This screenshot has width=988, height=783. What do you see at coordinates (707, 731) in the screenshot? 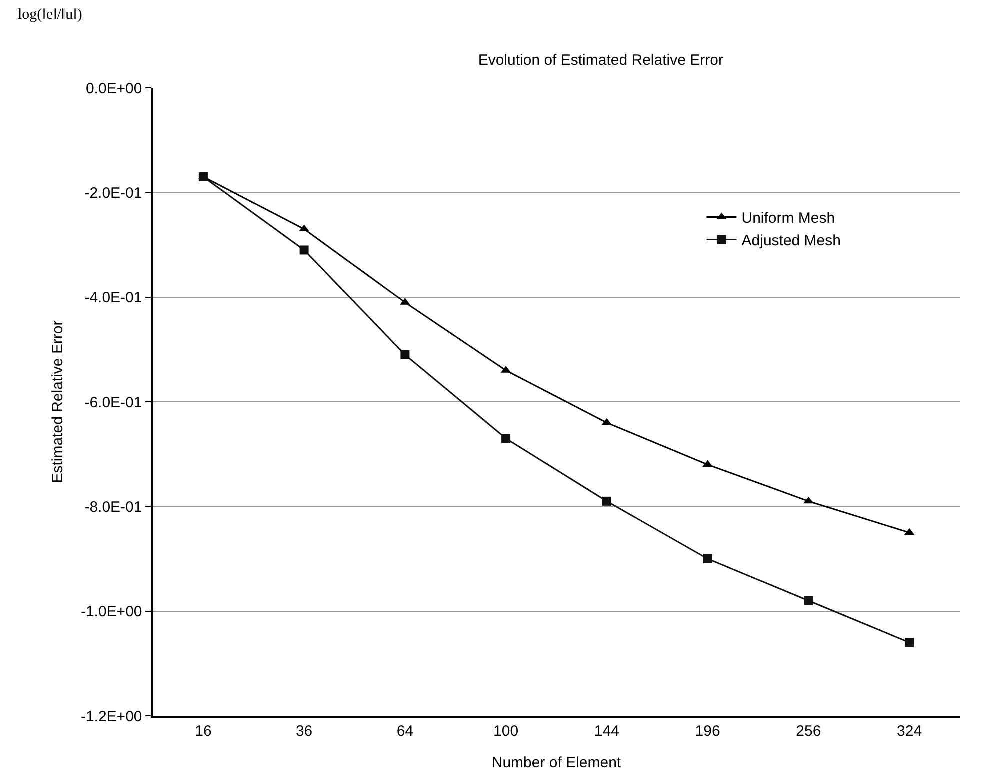
I see `x-tick-label: 196` at bounding box center [707, 731].